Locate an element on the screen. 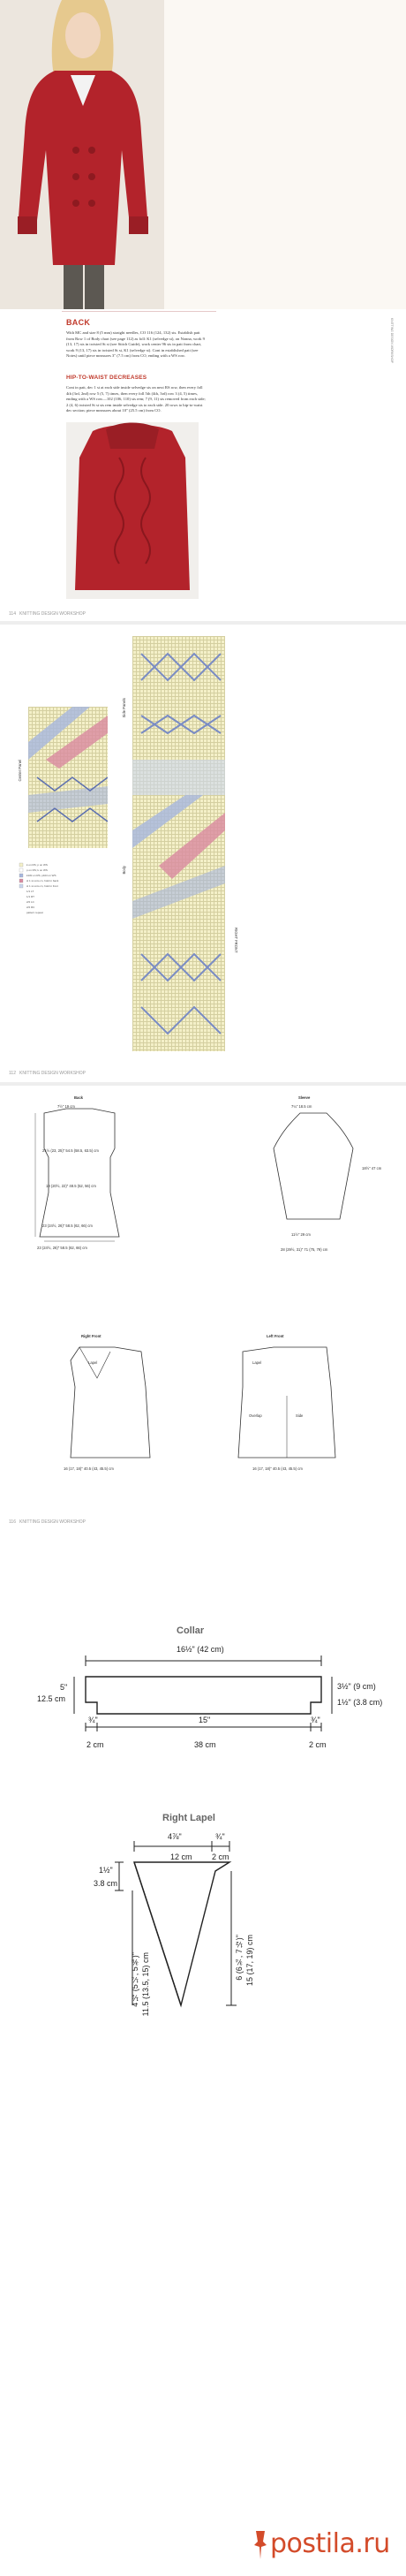 The width and height of the screenshot is (406, 2576). key-swatches is located at coordinates (21, 876).